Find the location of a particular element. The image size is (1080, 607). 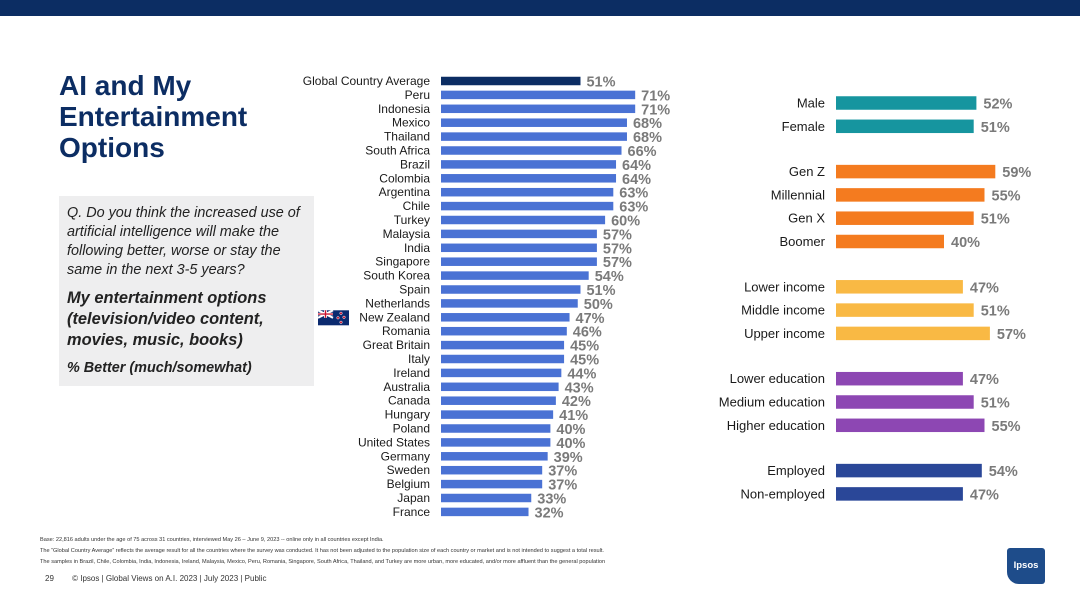

demographic-value-label: 57% is located at coordinates (1011, 335).